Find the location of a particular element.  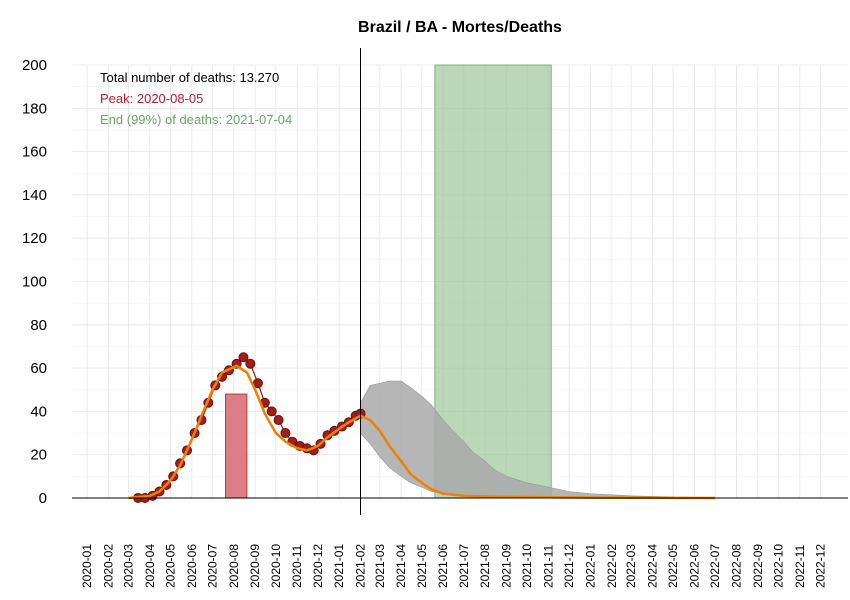

x-tick-label: 2022-01 is located at coordinates (590, 566).